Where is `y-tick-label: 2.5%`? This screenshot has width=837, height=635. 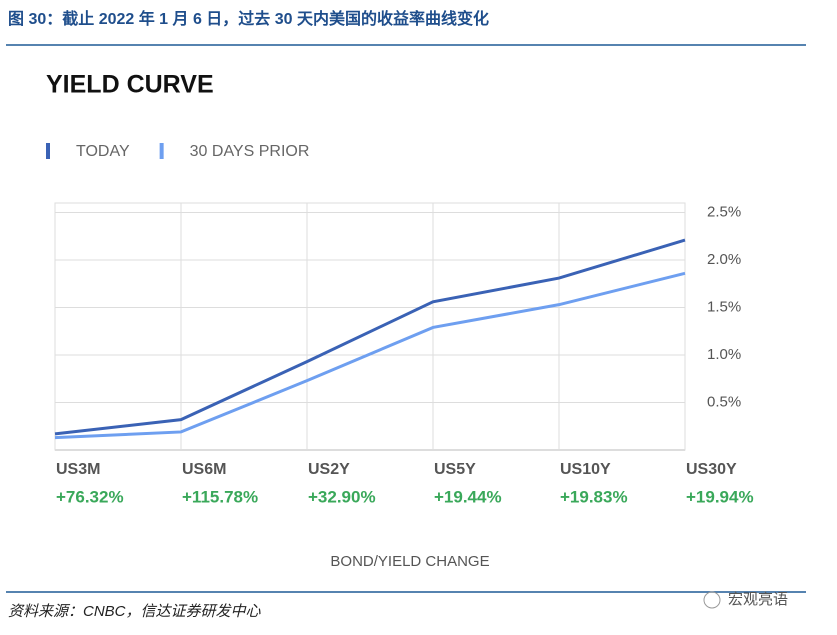 y-tick-label: 2.5% is located at coordinates (724, 211).